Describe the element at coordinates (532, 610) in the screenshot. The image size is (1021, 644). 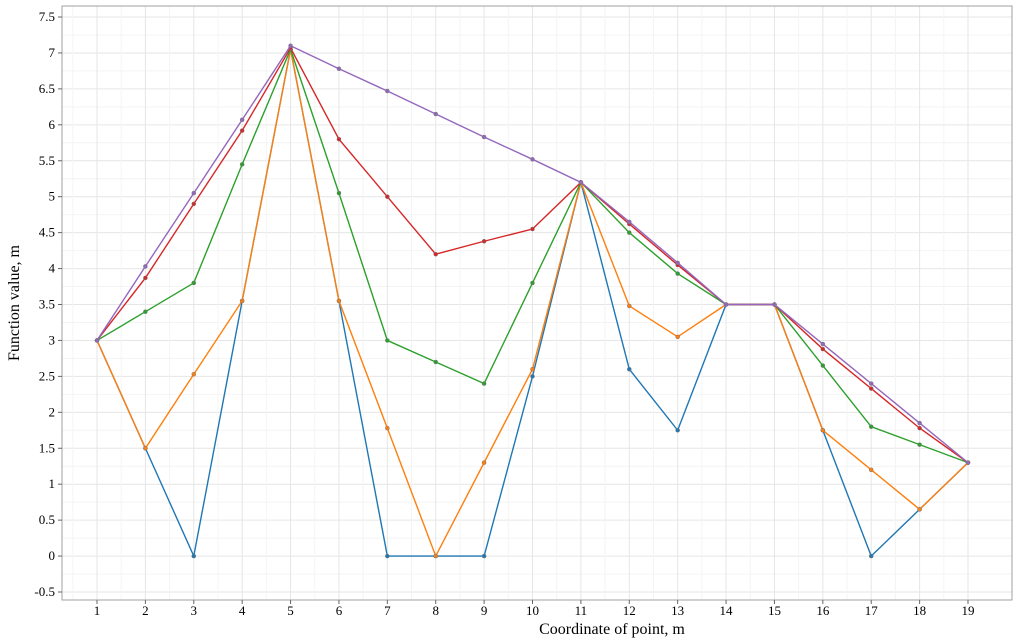
I see `x-tick-label: 10` at that location.